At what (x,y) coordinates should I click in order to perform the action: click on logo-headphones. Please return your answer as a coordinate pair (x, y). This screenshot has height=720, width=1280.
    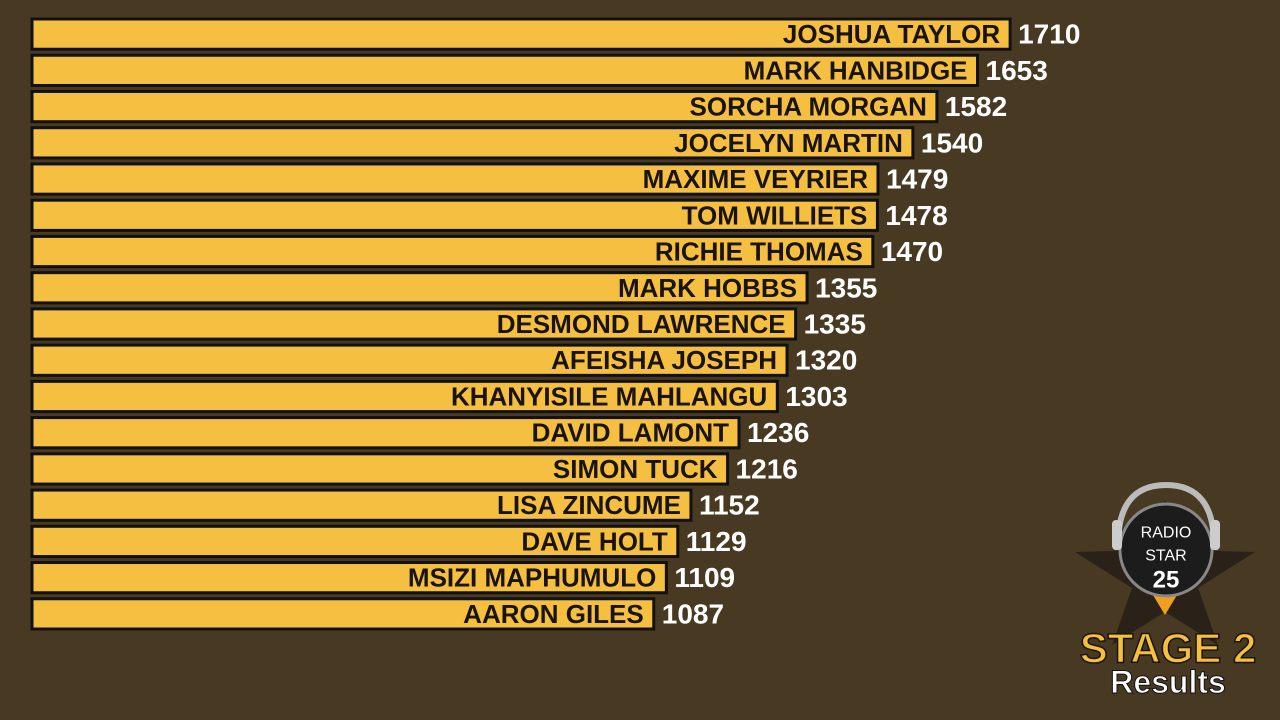
    Looking at the image, I should click on (1166, 513).